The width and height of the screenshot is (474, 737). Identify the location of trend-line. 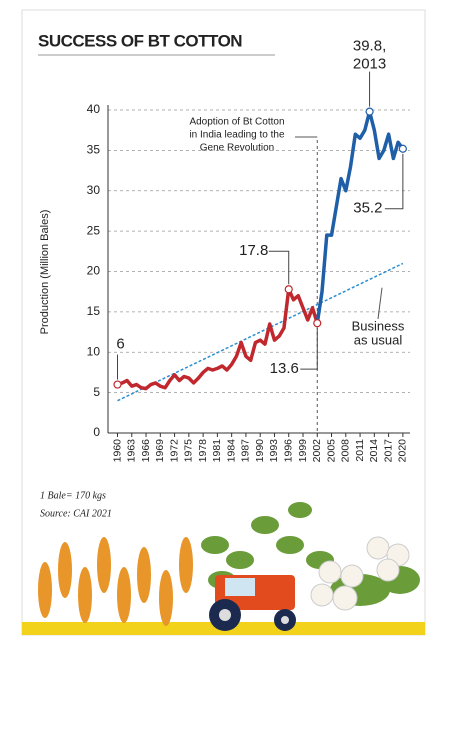
(260, 332).